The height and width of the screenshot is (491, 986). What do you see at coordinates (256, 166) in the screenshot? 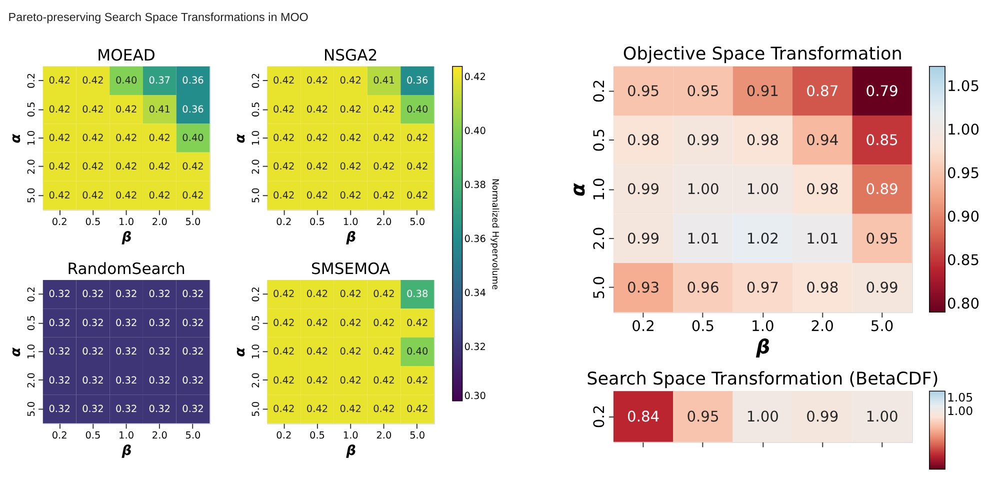
I see `y-tick-label: 2.0` at bounding box center [256, 166].